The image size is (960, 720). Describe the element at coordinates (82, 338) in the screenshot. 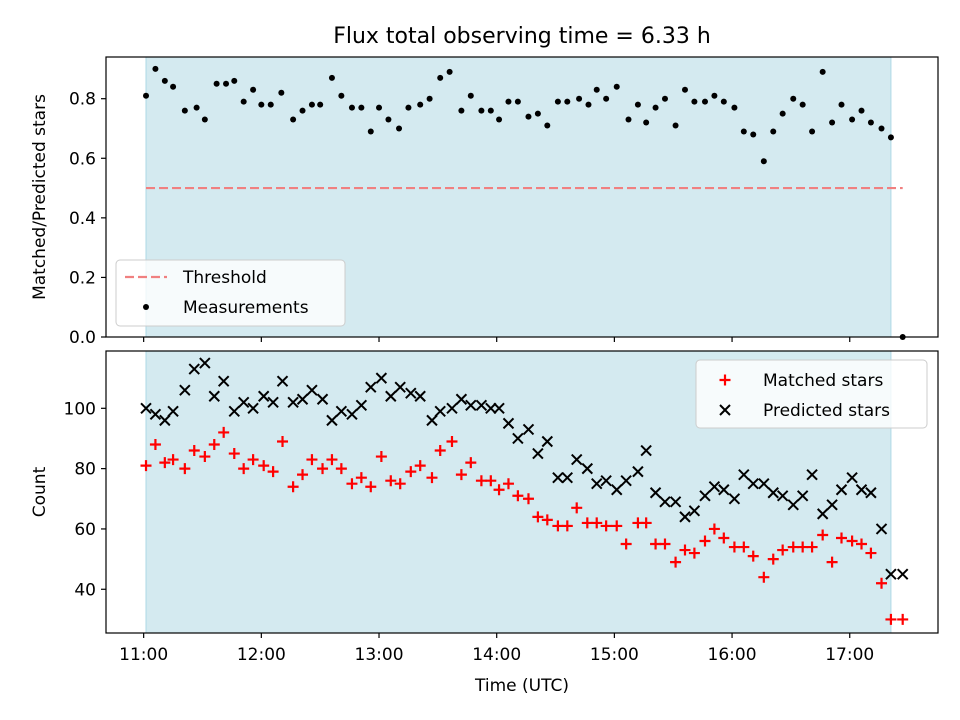

I see `y-tick-label: 0.0` at that location.